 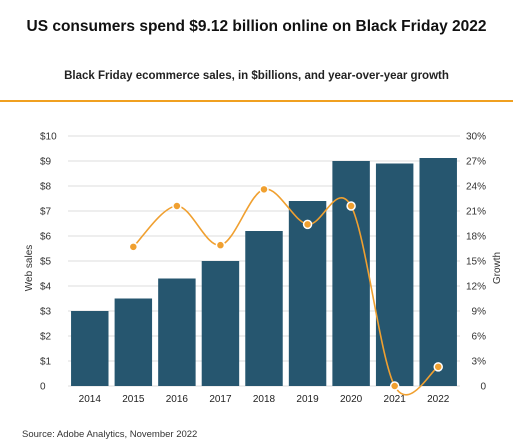 I want to click on bar-2019, so click(x=307, y=293).